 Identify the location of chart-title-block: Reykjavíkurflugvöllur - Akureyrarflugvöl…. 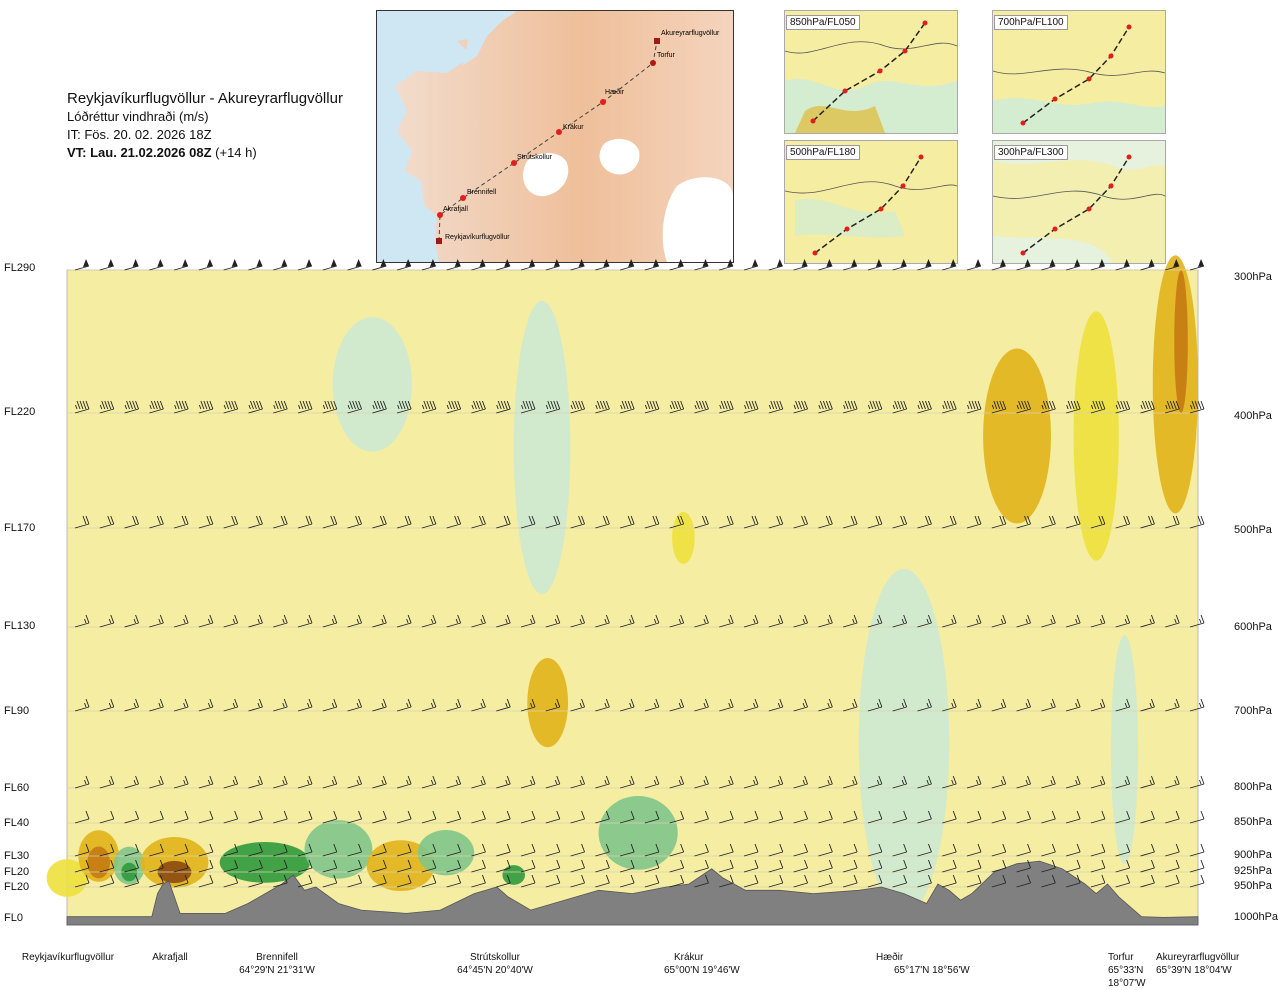
(205, 126).